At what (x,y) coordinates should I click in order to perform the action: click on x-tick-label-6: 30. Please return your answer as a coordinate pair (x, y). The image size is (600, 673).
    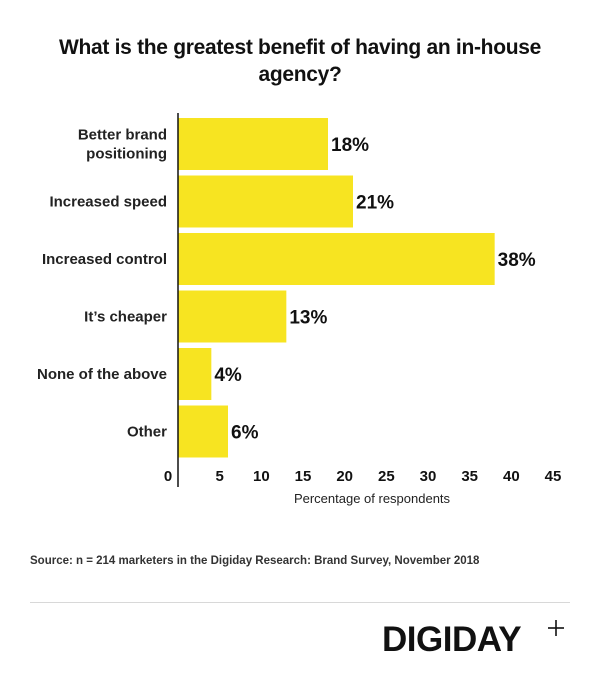
    Looking at the image, I should click on (428, 476).